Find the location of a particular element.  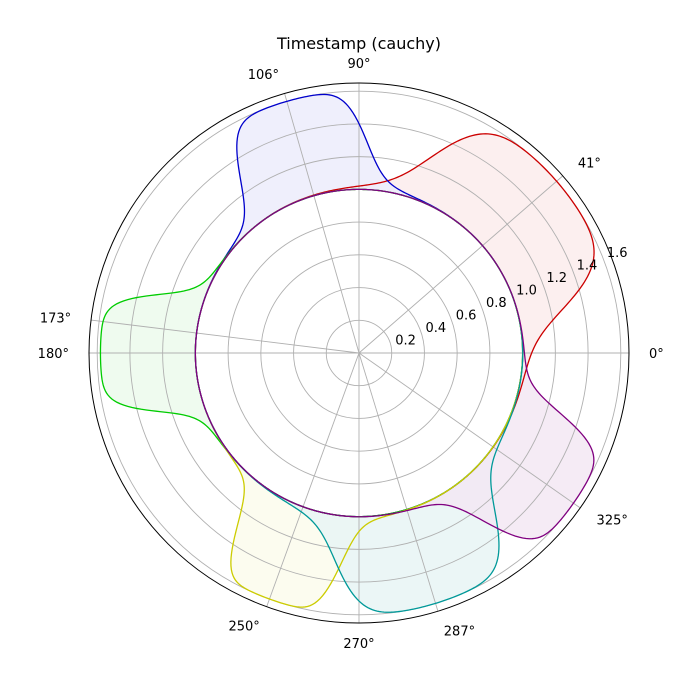

angular-tick-label: 0° is located at coordinates (656, 354).